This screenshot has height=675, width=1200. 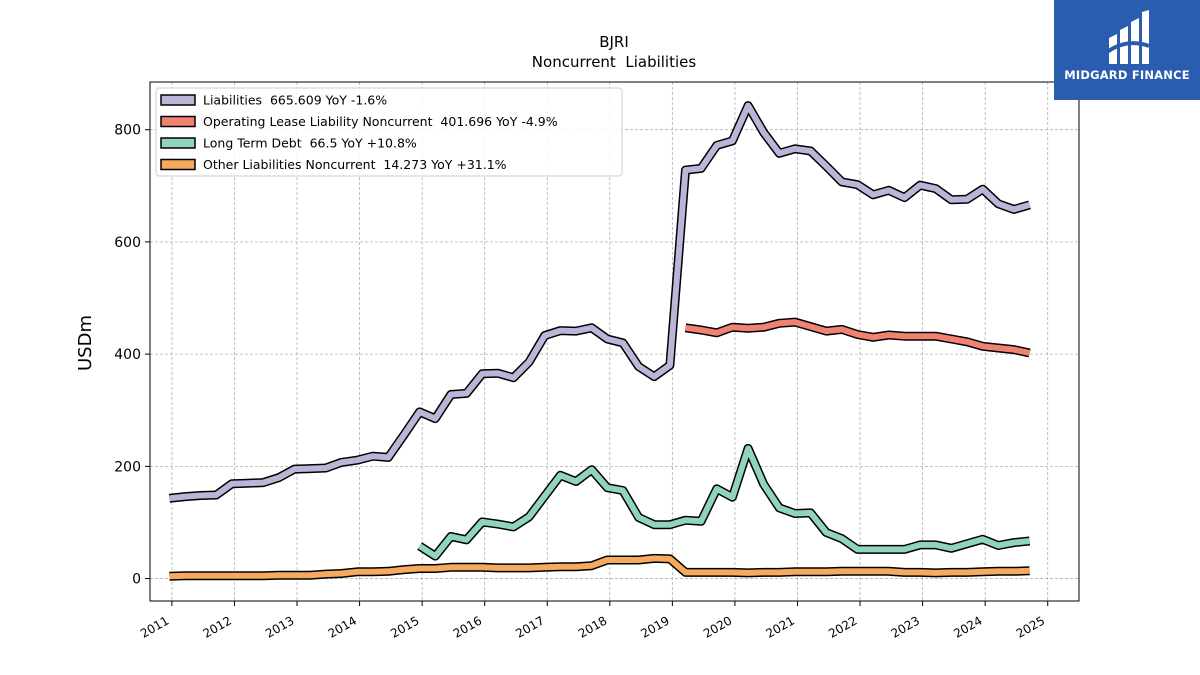 I want to click on x-tick-label: 2018, so click(x=592, y=626).